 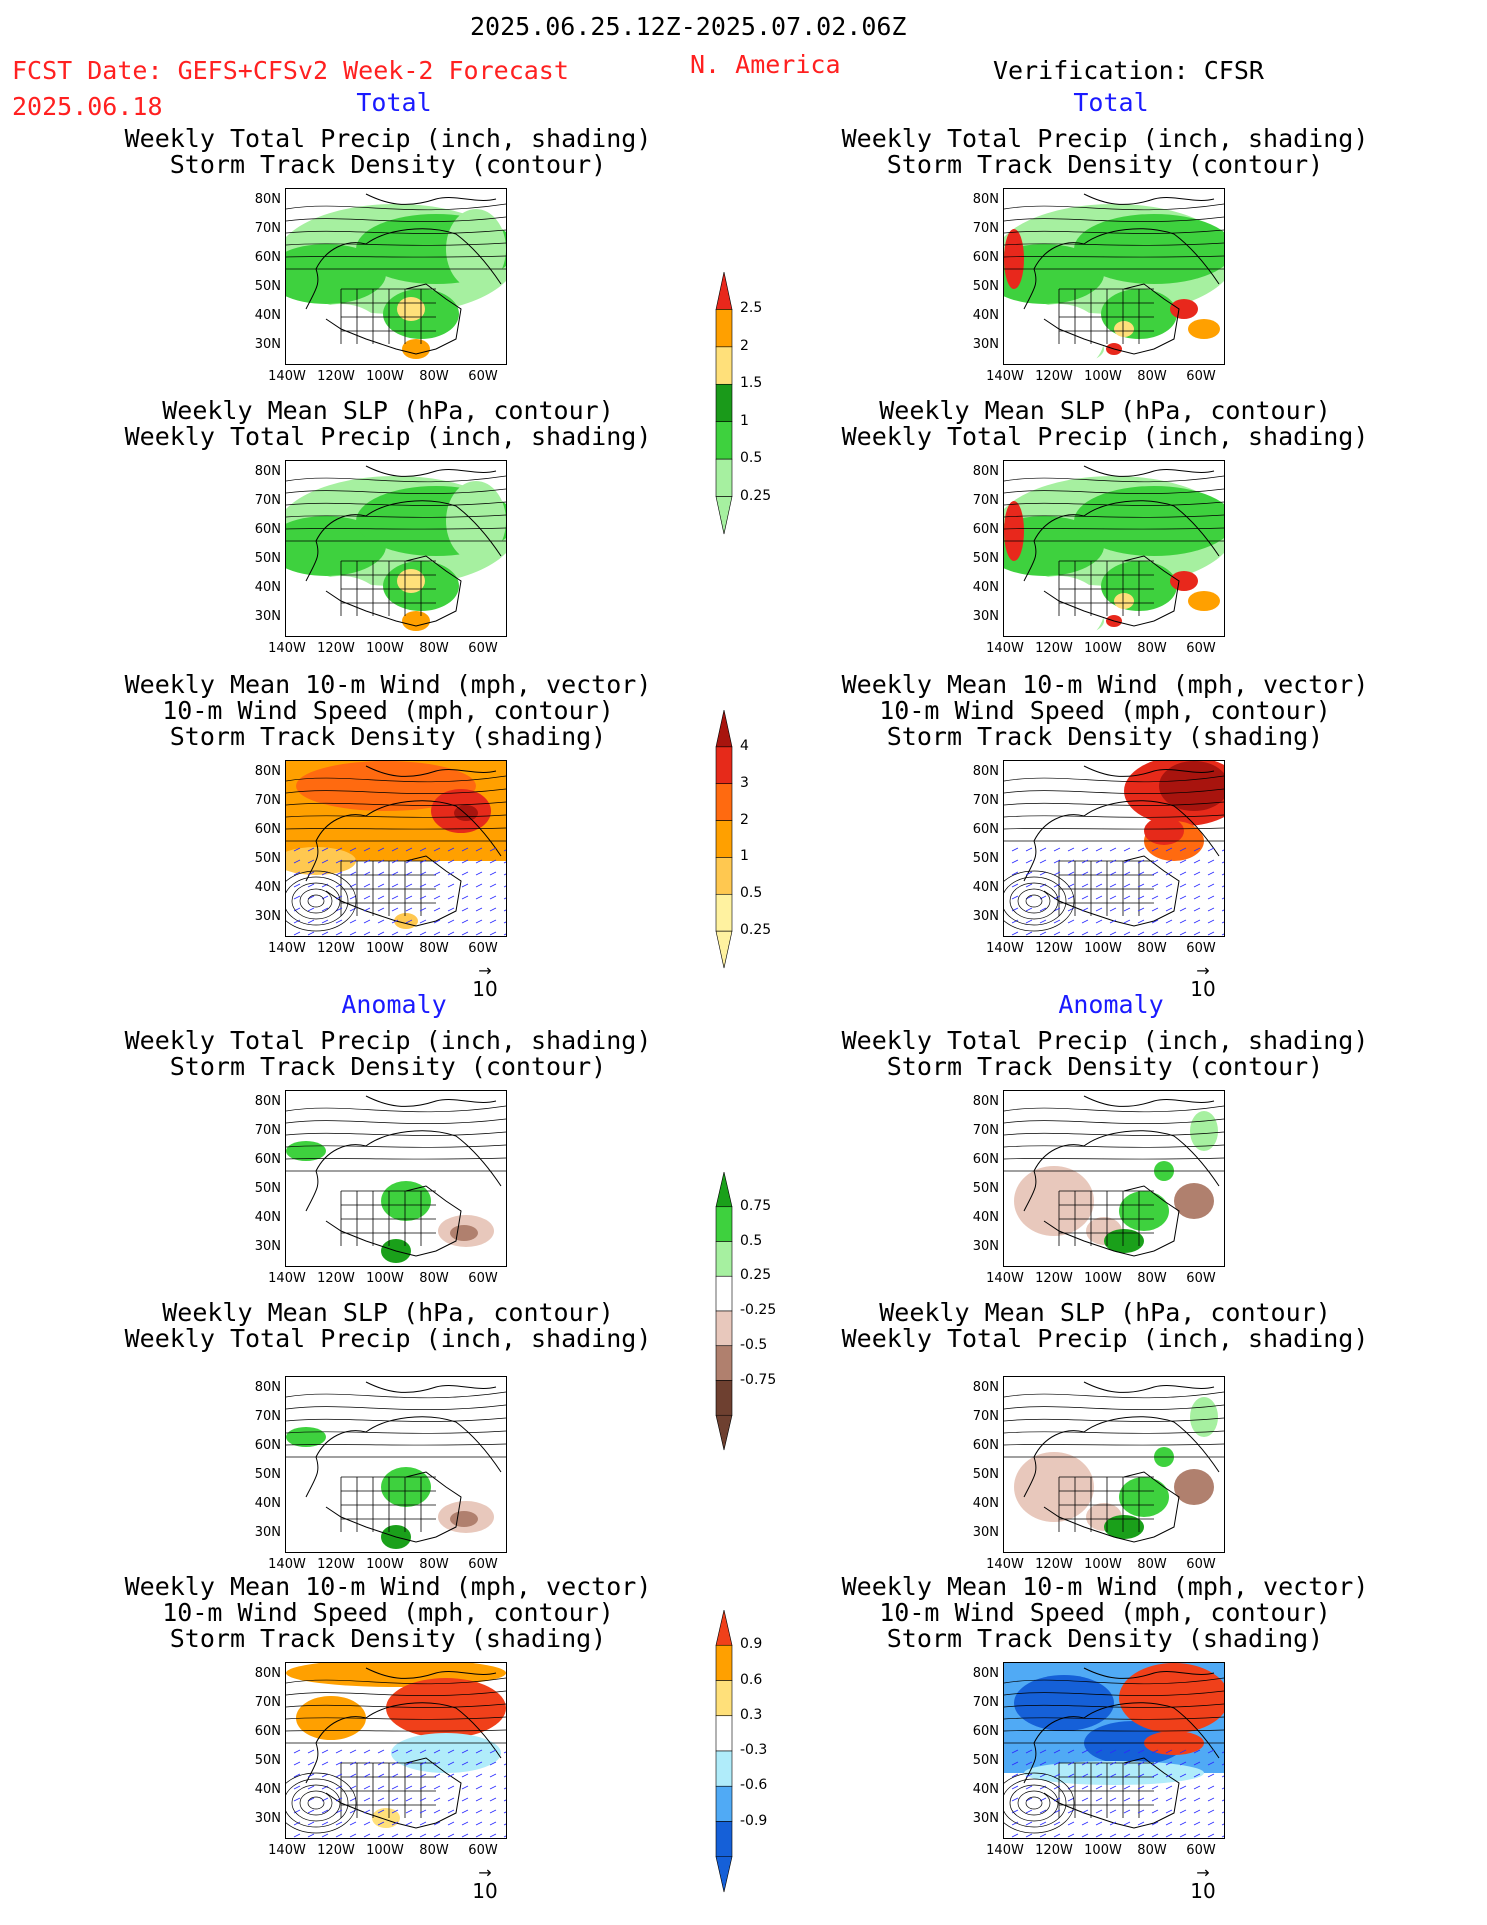 What do you see at coordinates (1105, 1066) in the screenshot?
I see `panel-title-line: Storm Track Density (contour)` at bounding box center [1105, 1066].